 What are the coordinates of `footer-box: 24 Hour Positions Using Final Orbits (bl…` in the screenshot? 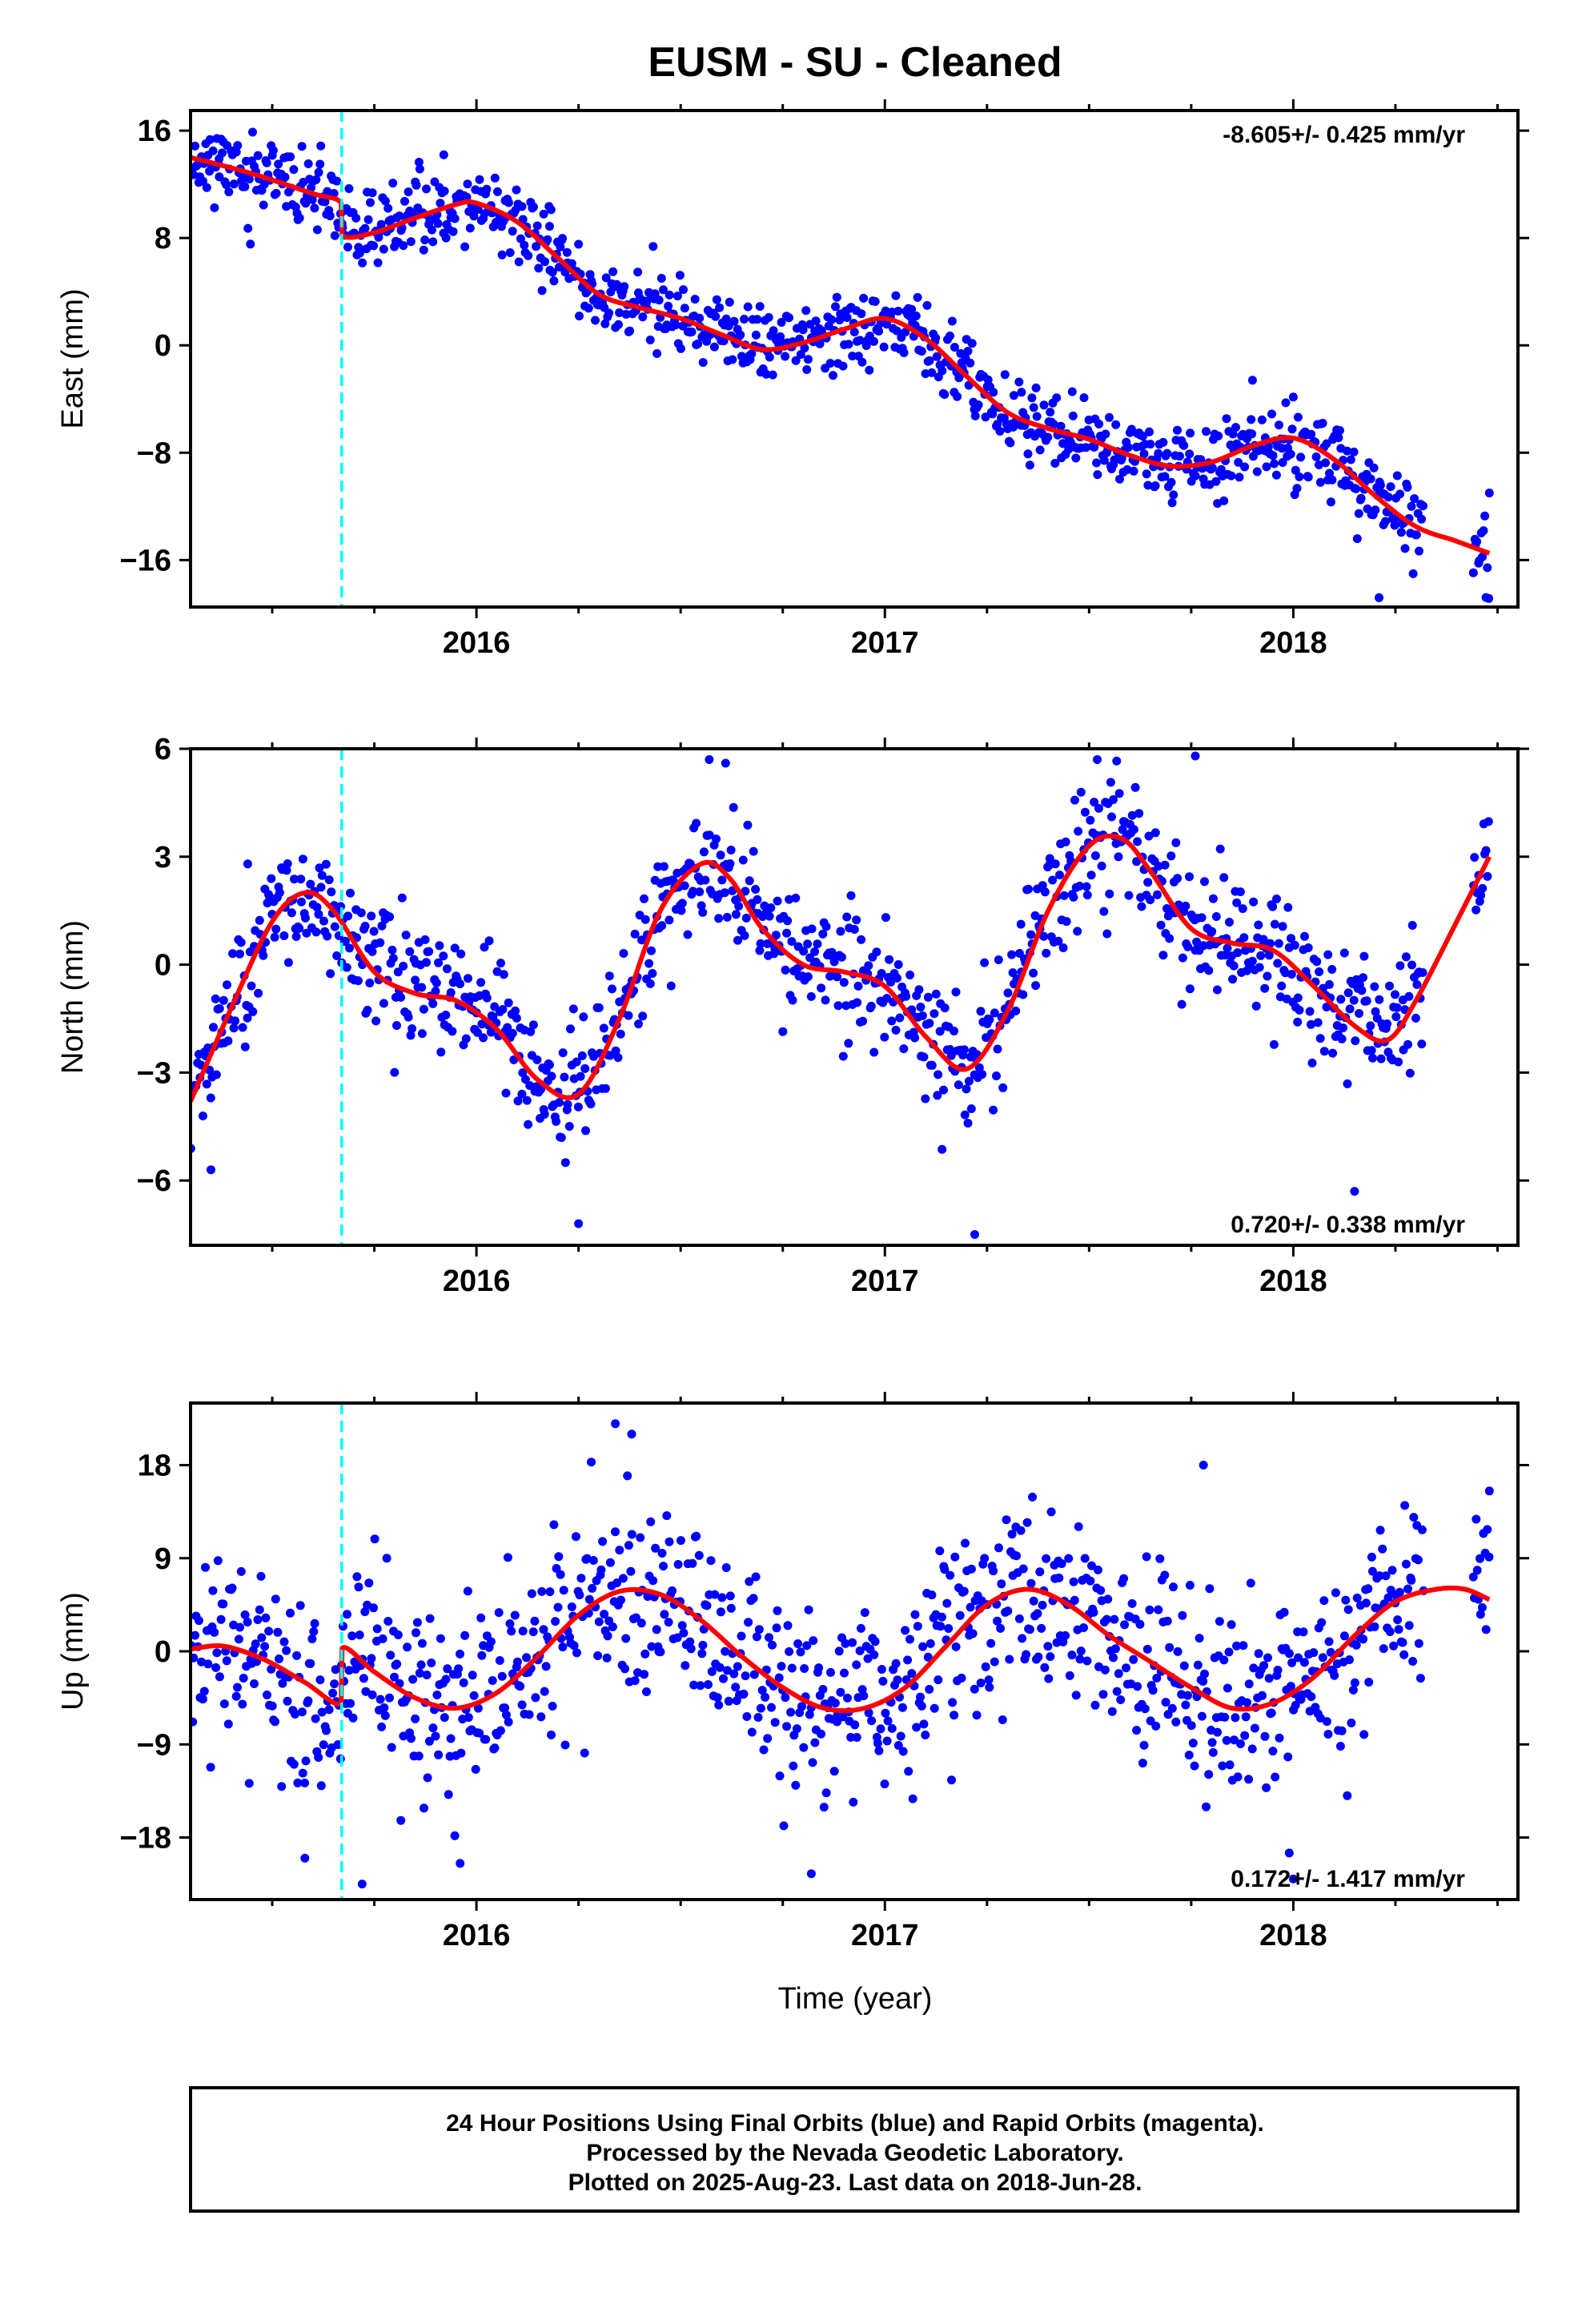 It's located at (854, 2150).